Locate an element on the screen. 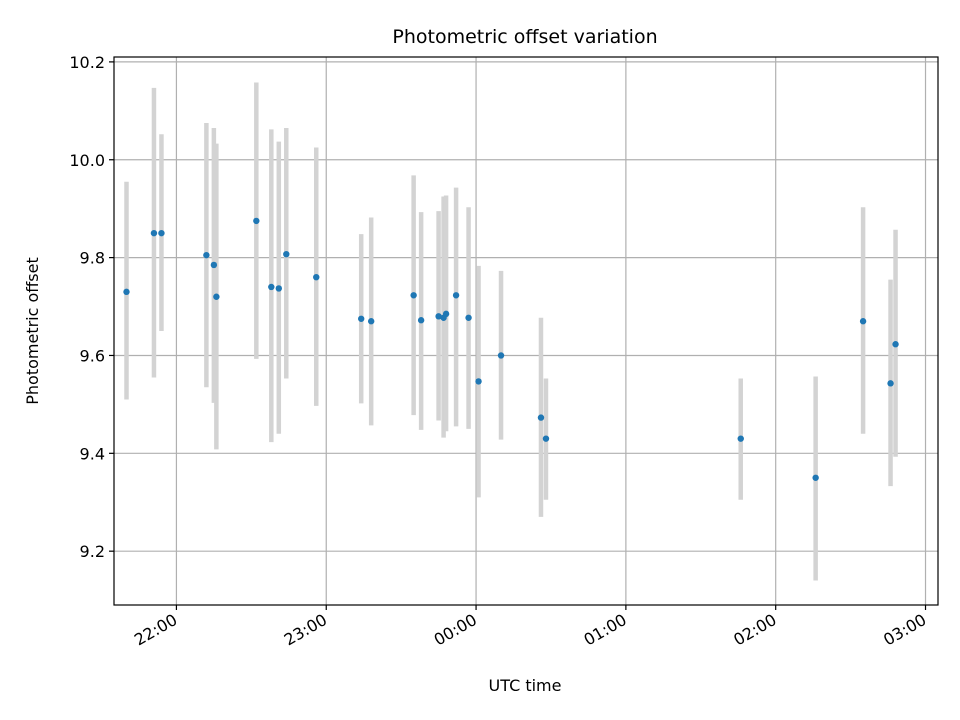 The width and height of the screenshot is (960, 720). y-tick-label: 9.8 is located at coordinates (92, 258).